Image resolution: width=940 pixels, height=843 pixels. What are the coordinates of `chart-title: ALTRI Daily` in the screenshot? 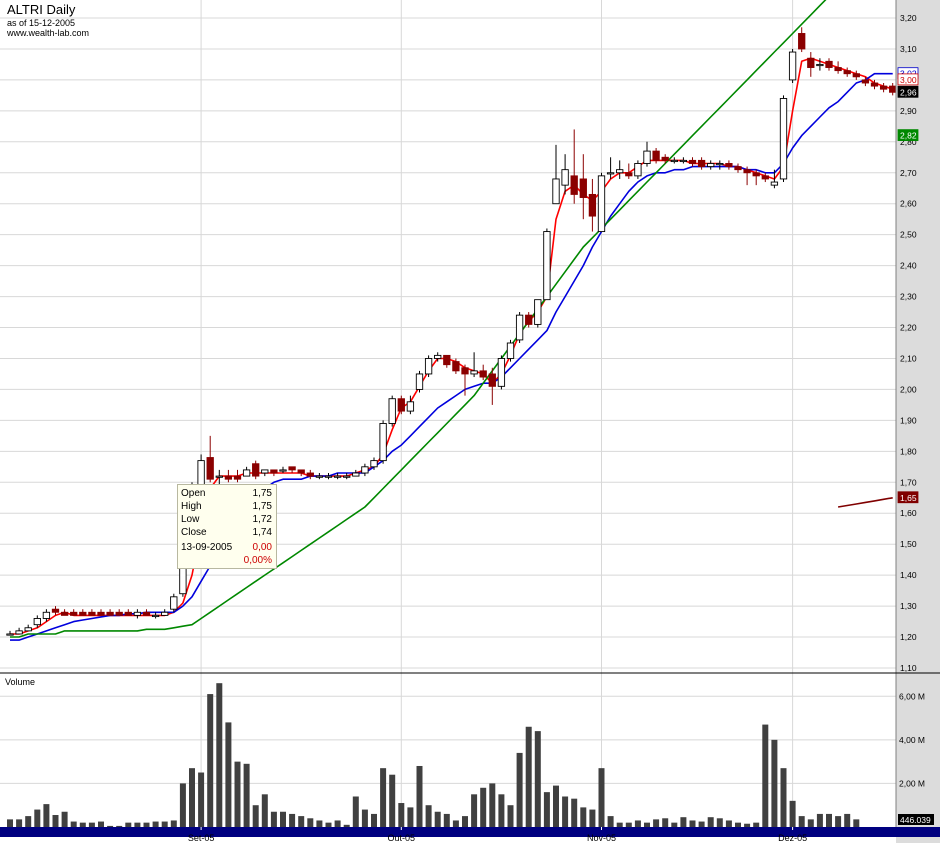 It's located at (41, 9).